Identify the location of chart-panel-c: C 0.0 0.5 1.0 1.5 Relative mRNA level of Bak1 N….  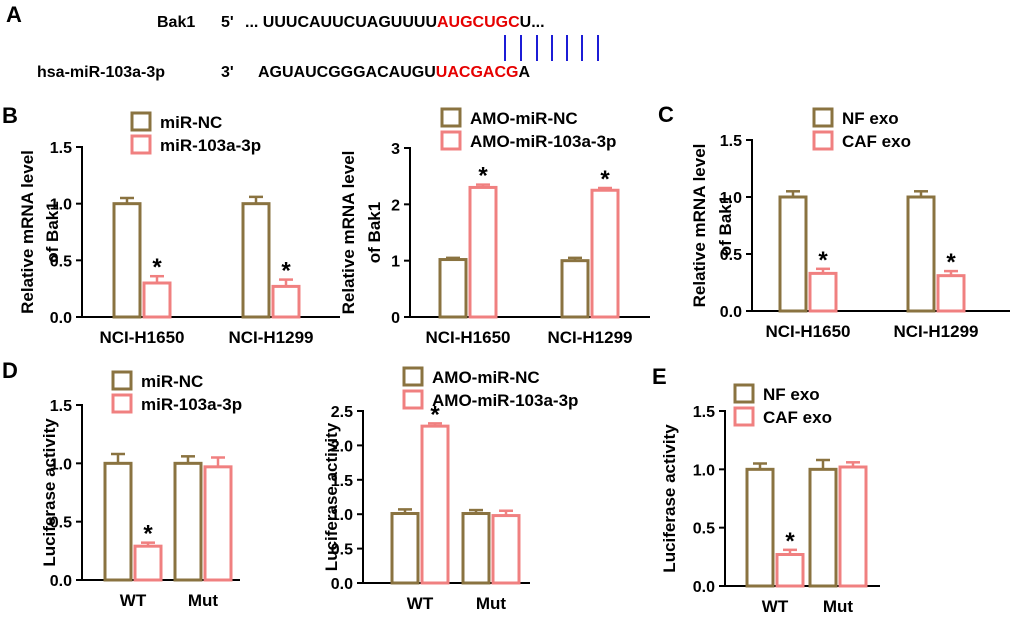
(834, 221).